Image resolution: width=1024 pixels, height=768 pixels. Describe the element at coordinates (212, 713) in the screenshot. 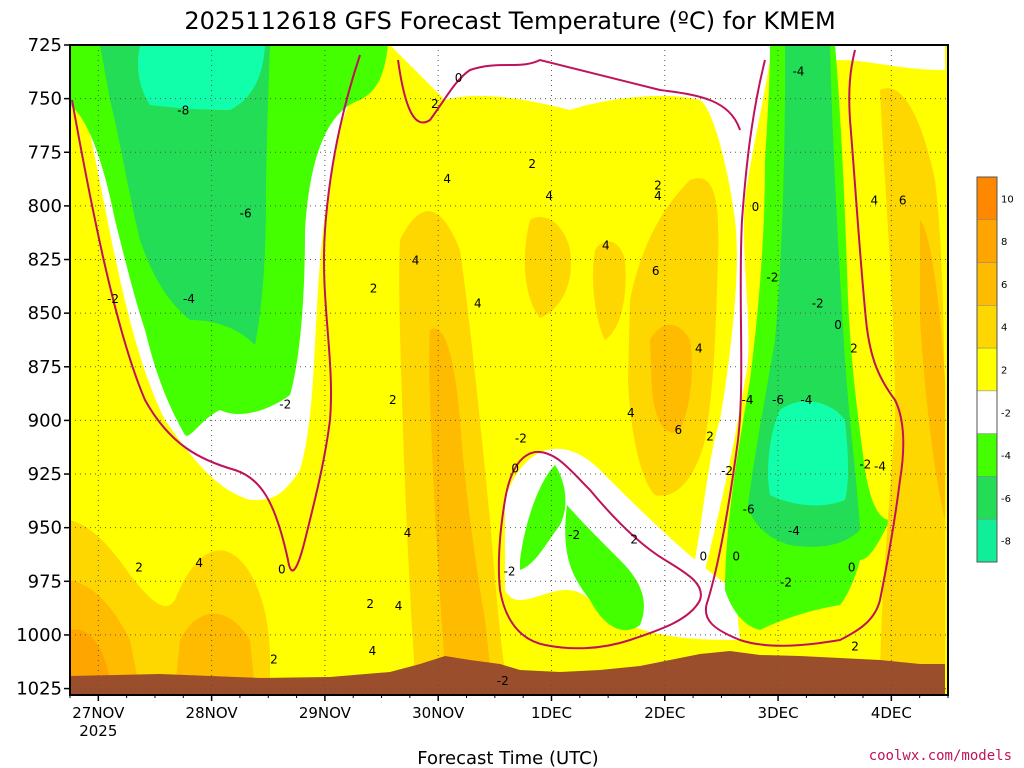

I see `x-tick-label: 28NOV` at that location.